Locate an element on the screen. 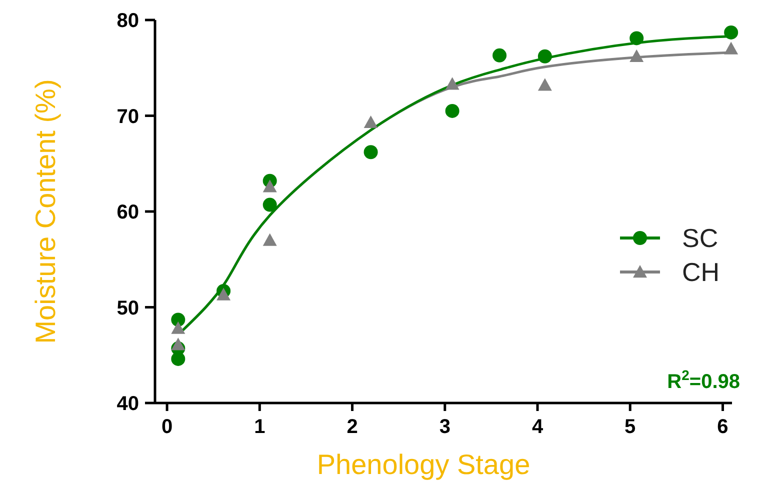  x-tick-label: 0 is located at coordinates (167, 427).